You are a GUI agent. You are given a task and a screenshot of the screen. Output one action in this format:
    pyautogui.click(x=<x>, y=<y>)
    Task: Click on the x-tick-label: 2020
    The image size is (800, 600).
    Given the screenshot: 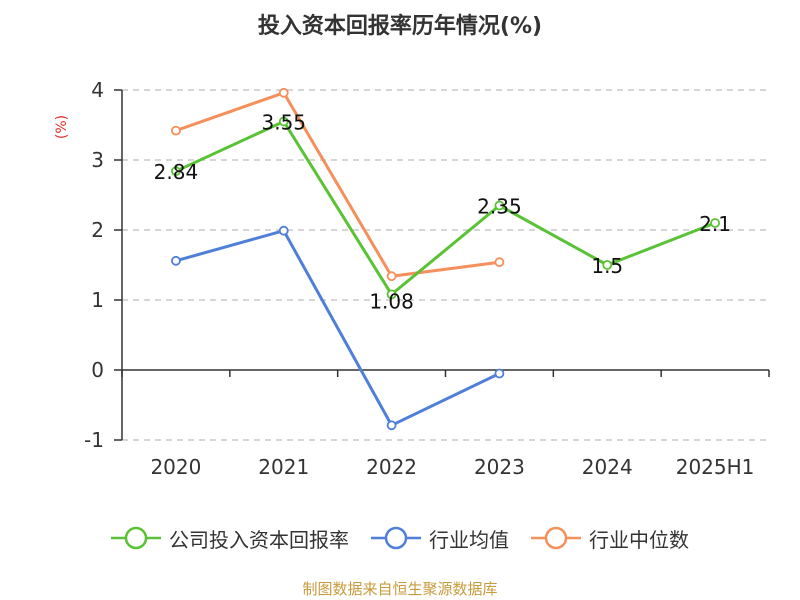 What is the action you would take?
    pyautogui.click(x=175, y=467)
    